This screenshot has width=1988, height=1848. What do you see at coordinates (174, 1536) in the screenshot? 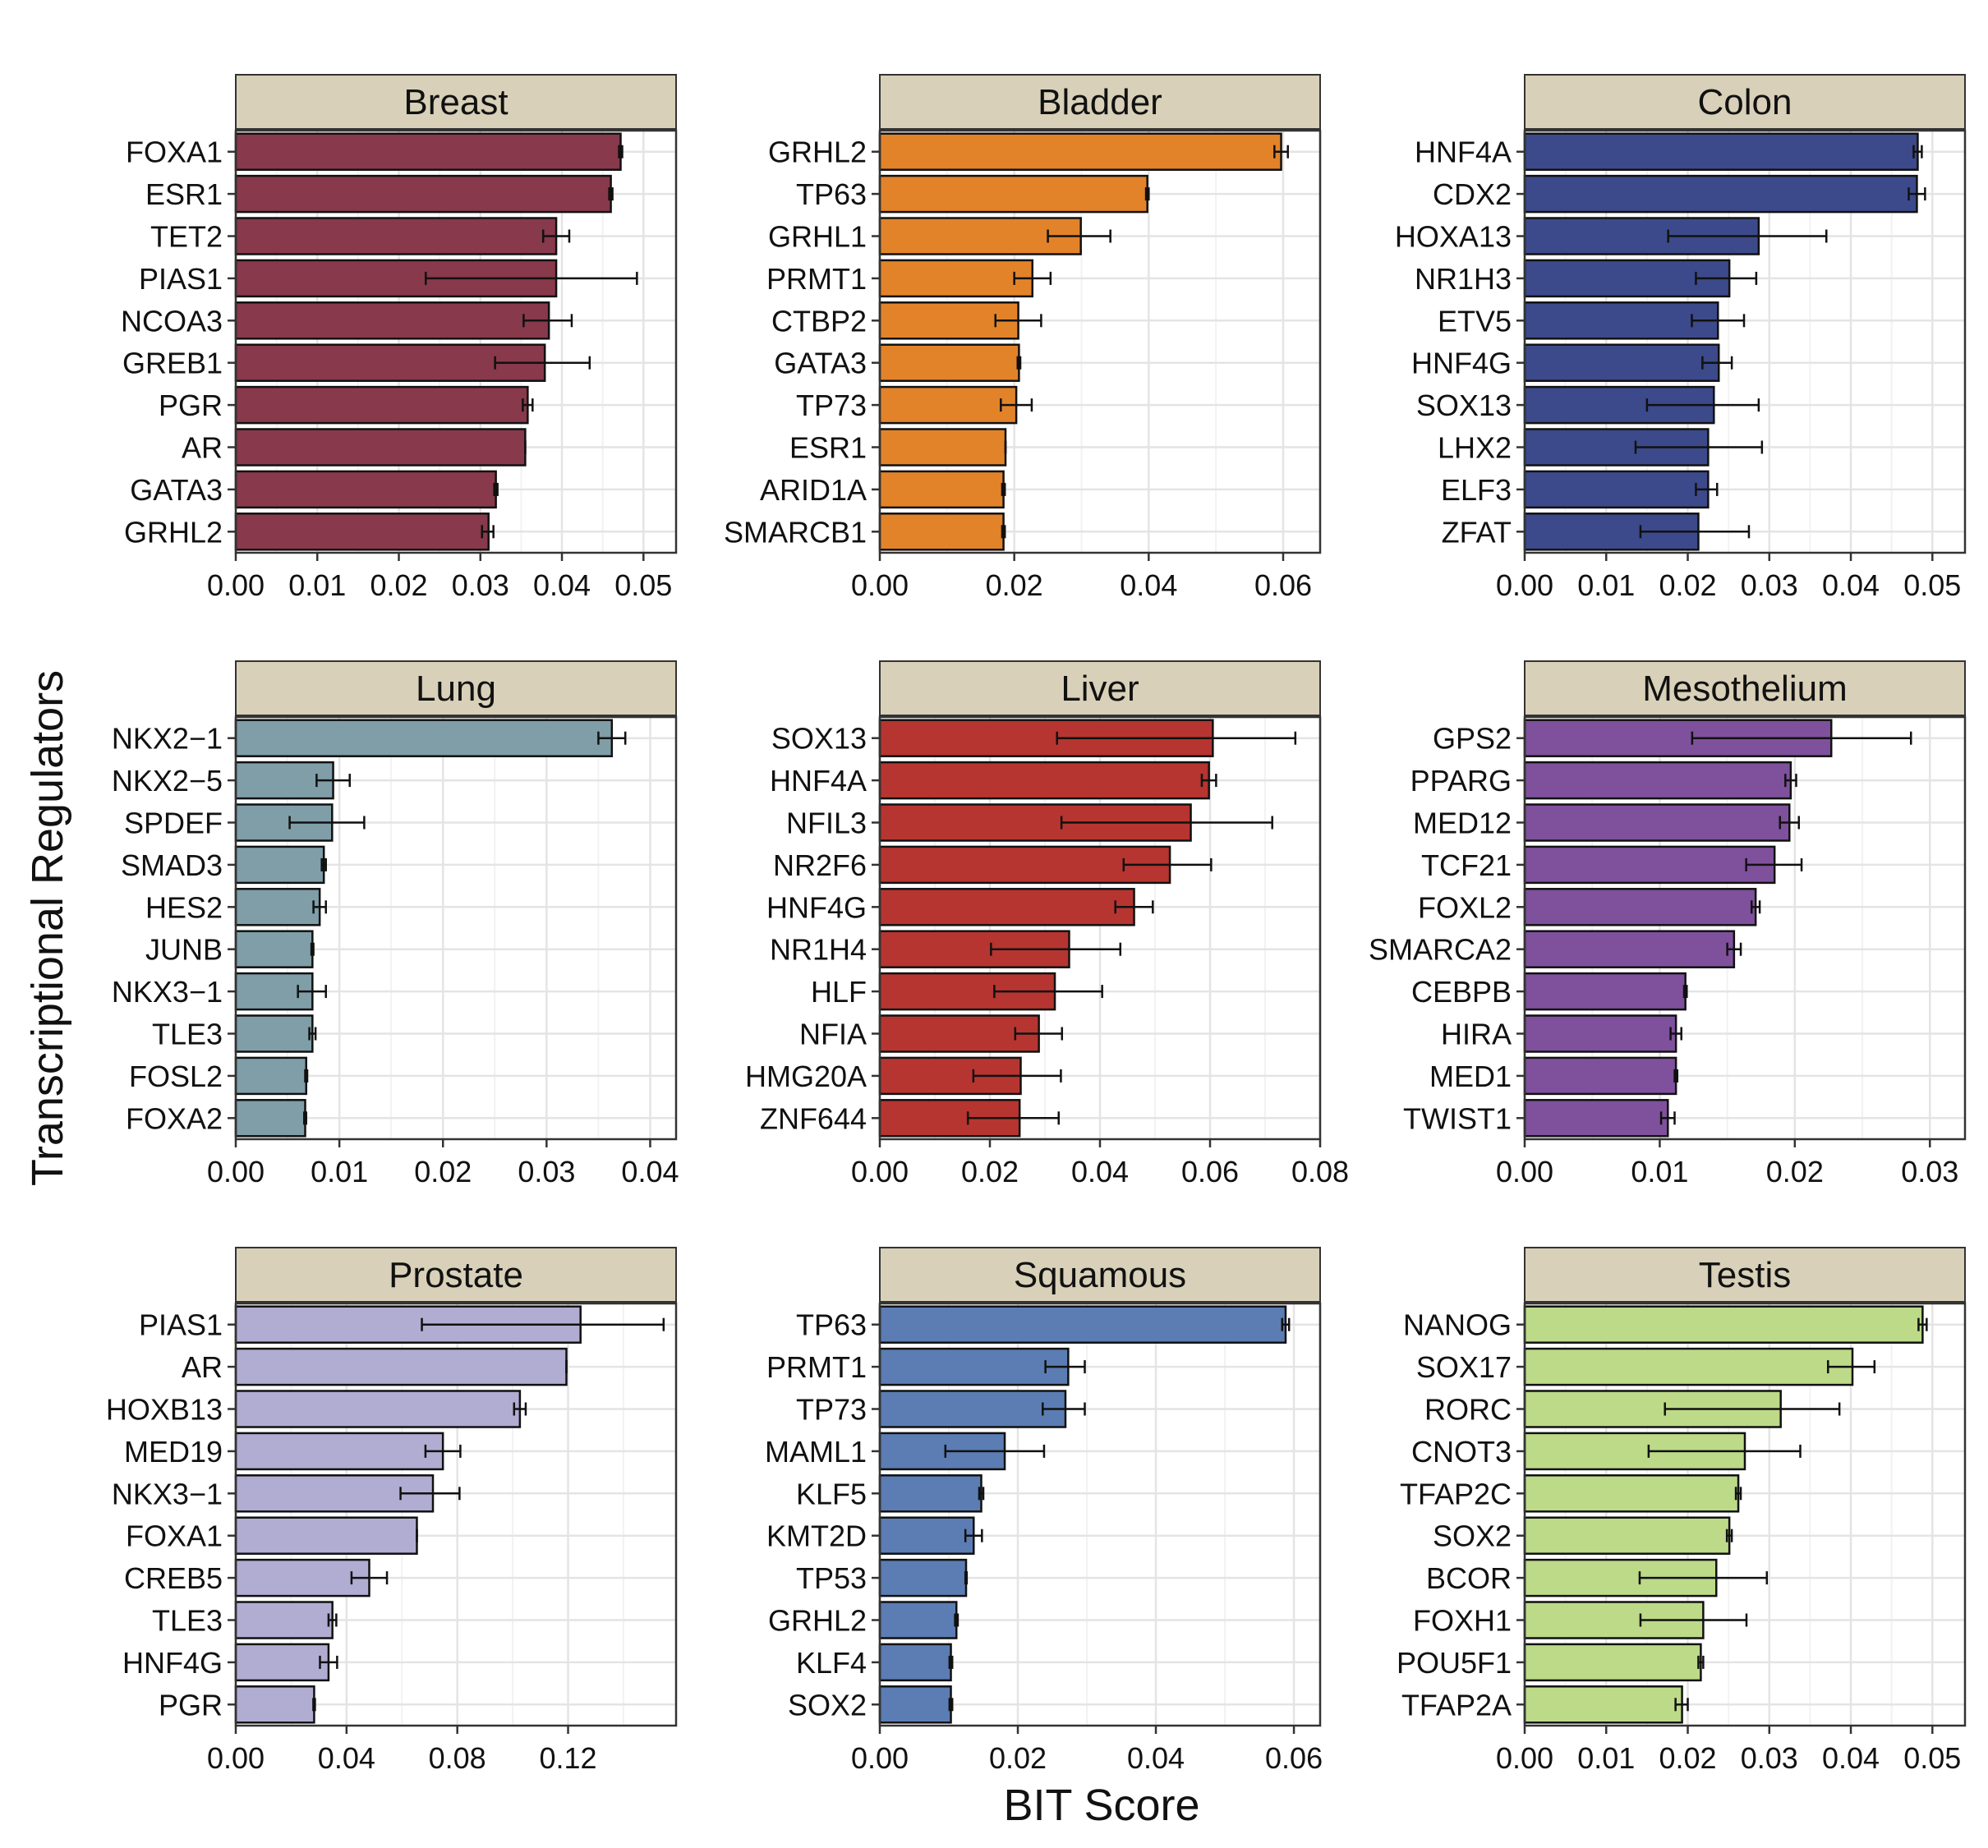
I see `category-label: FOXA1` at bounding box center [174, 1536].